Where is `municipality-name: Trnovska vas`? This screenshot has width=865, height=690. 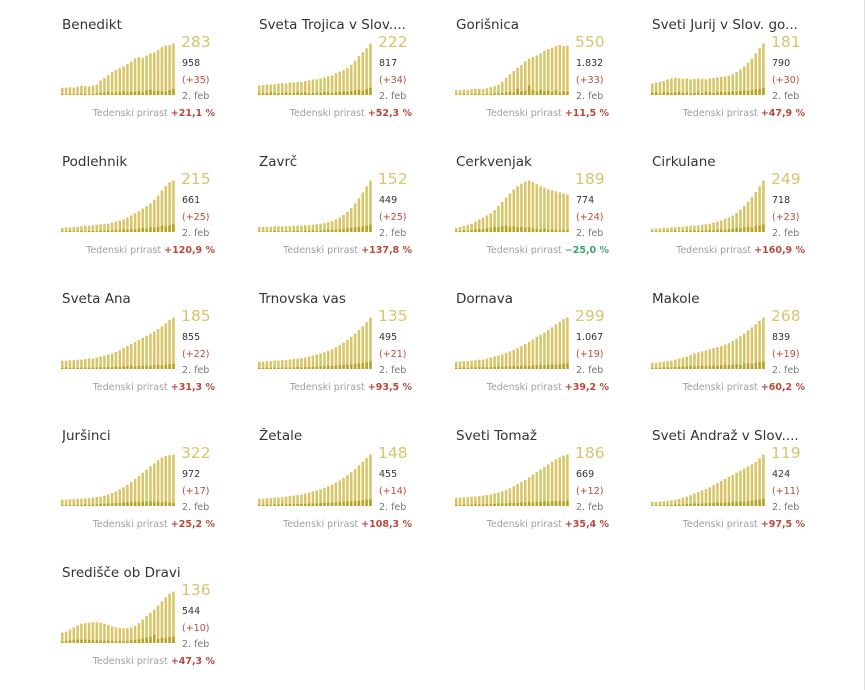 municipality-name: Trnovska vas is located at coordinates (302, 299).